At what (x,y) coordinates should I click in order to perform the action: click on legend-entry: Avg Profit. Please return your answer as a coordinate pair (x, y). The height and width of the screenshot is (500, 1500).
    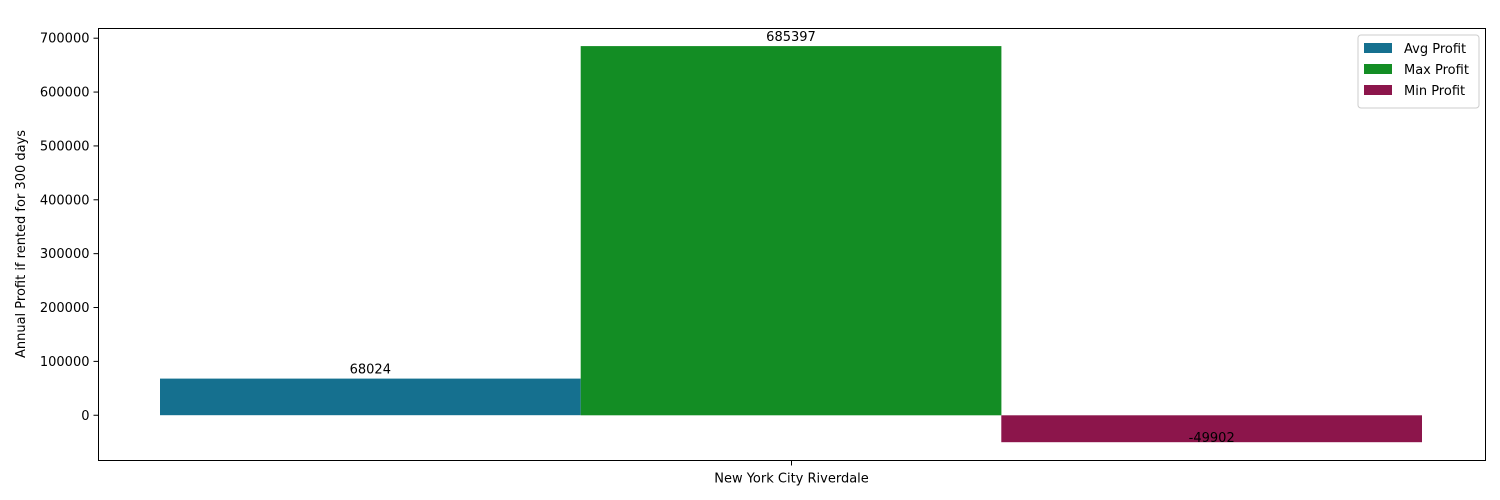
    Looking at the image, I should click on (1435, 49).